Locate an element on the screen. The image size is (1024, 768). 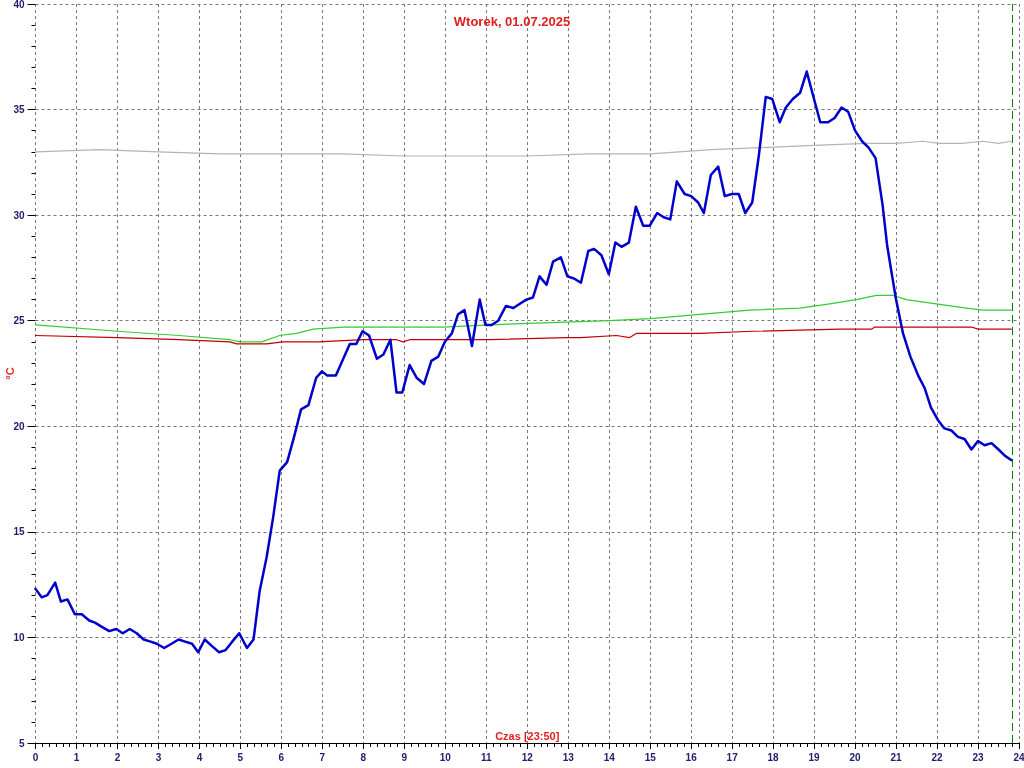
x-tick-label: 22 is located at coordinates (937, 757).